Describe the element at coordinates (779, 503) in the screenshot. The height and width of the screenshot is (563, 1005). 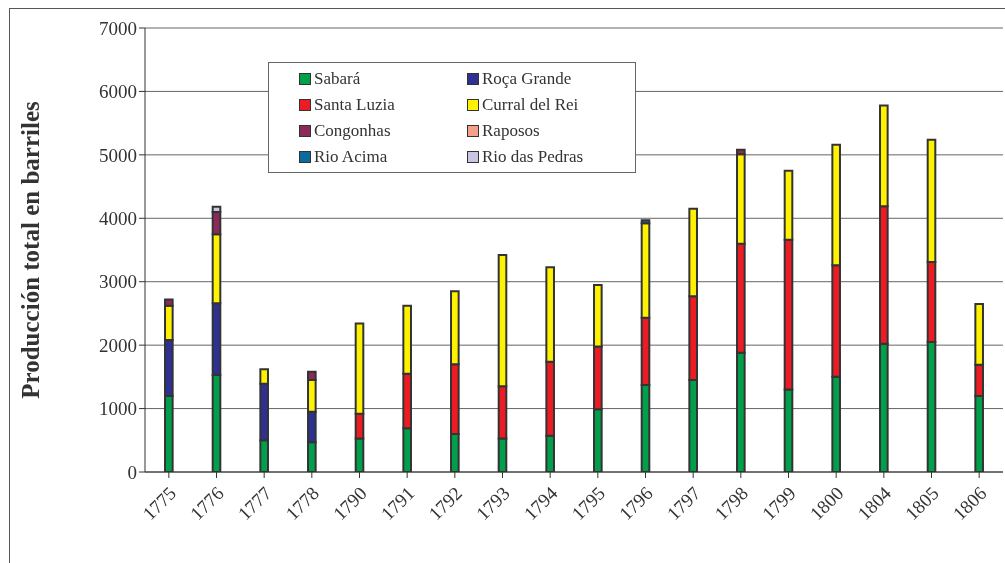
I see `x-tick-label: 1799` at that location.